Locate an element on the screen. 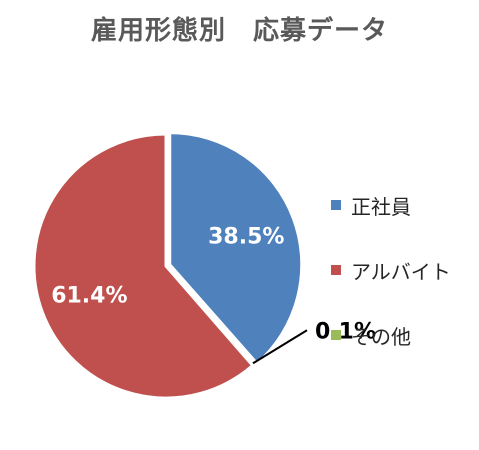  chart-title: 雇用形態別 応募データ is located at coordinates (239, 31).